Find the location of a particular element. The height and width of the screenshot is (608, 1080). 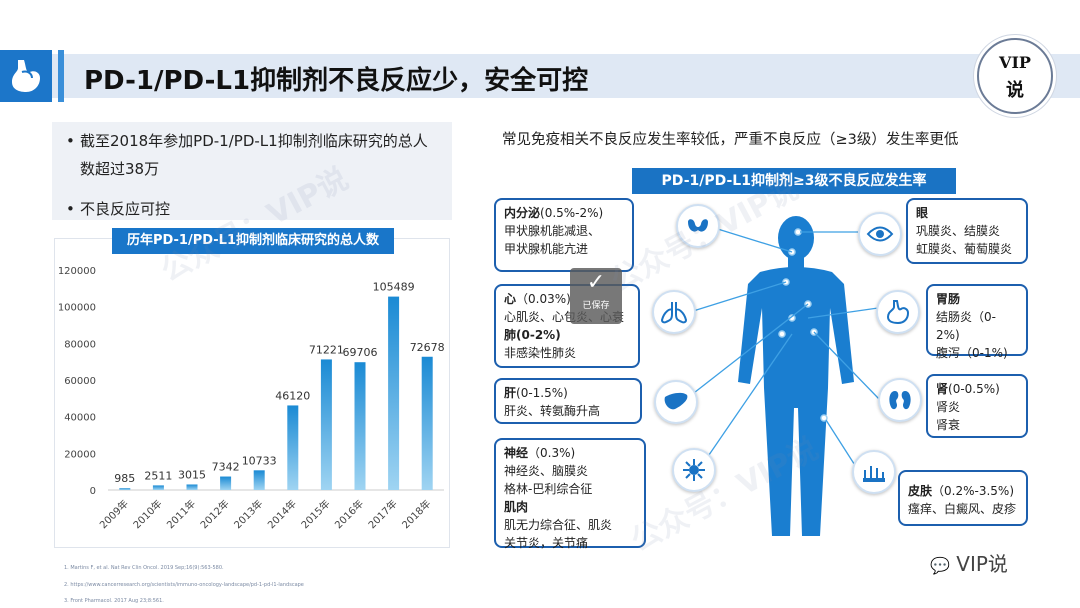

card-title: 胃肠 is located at coordinates (948, 299).